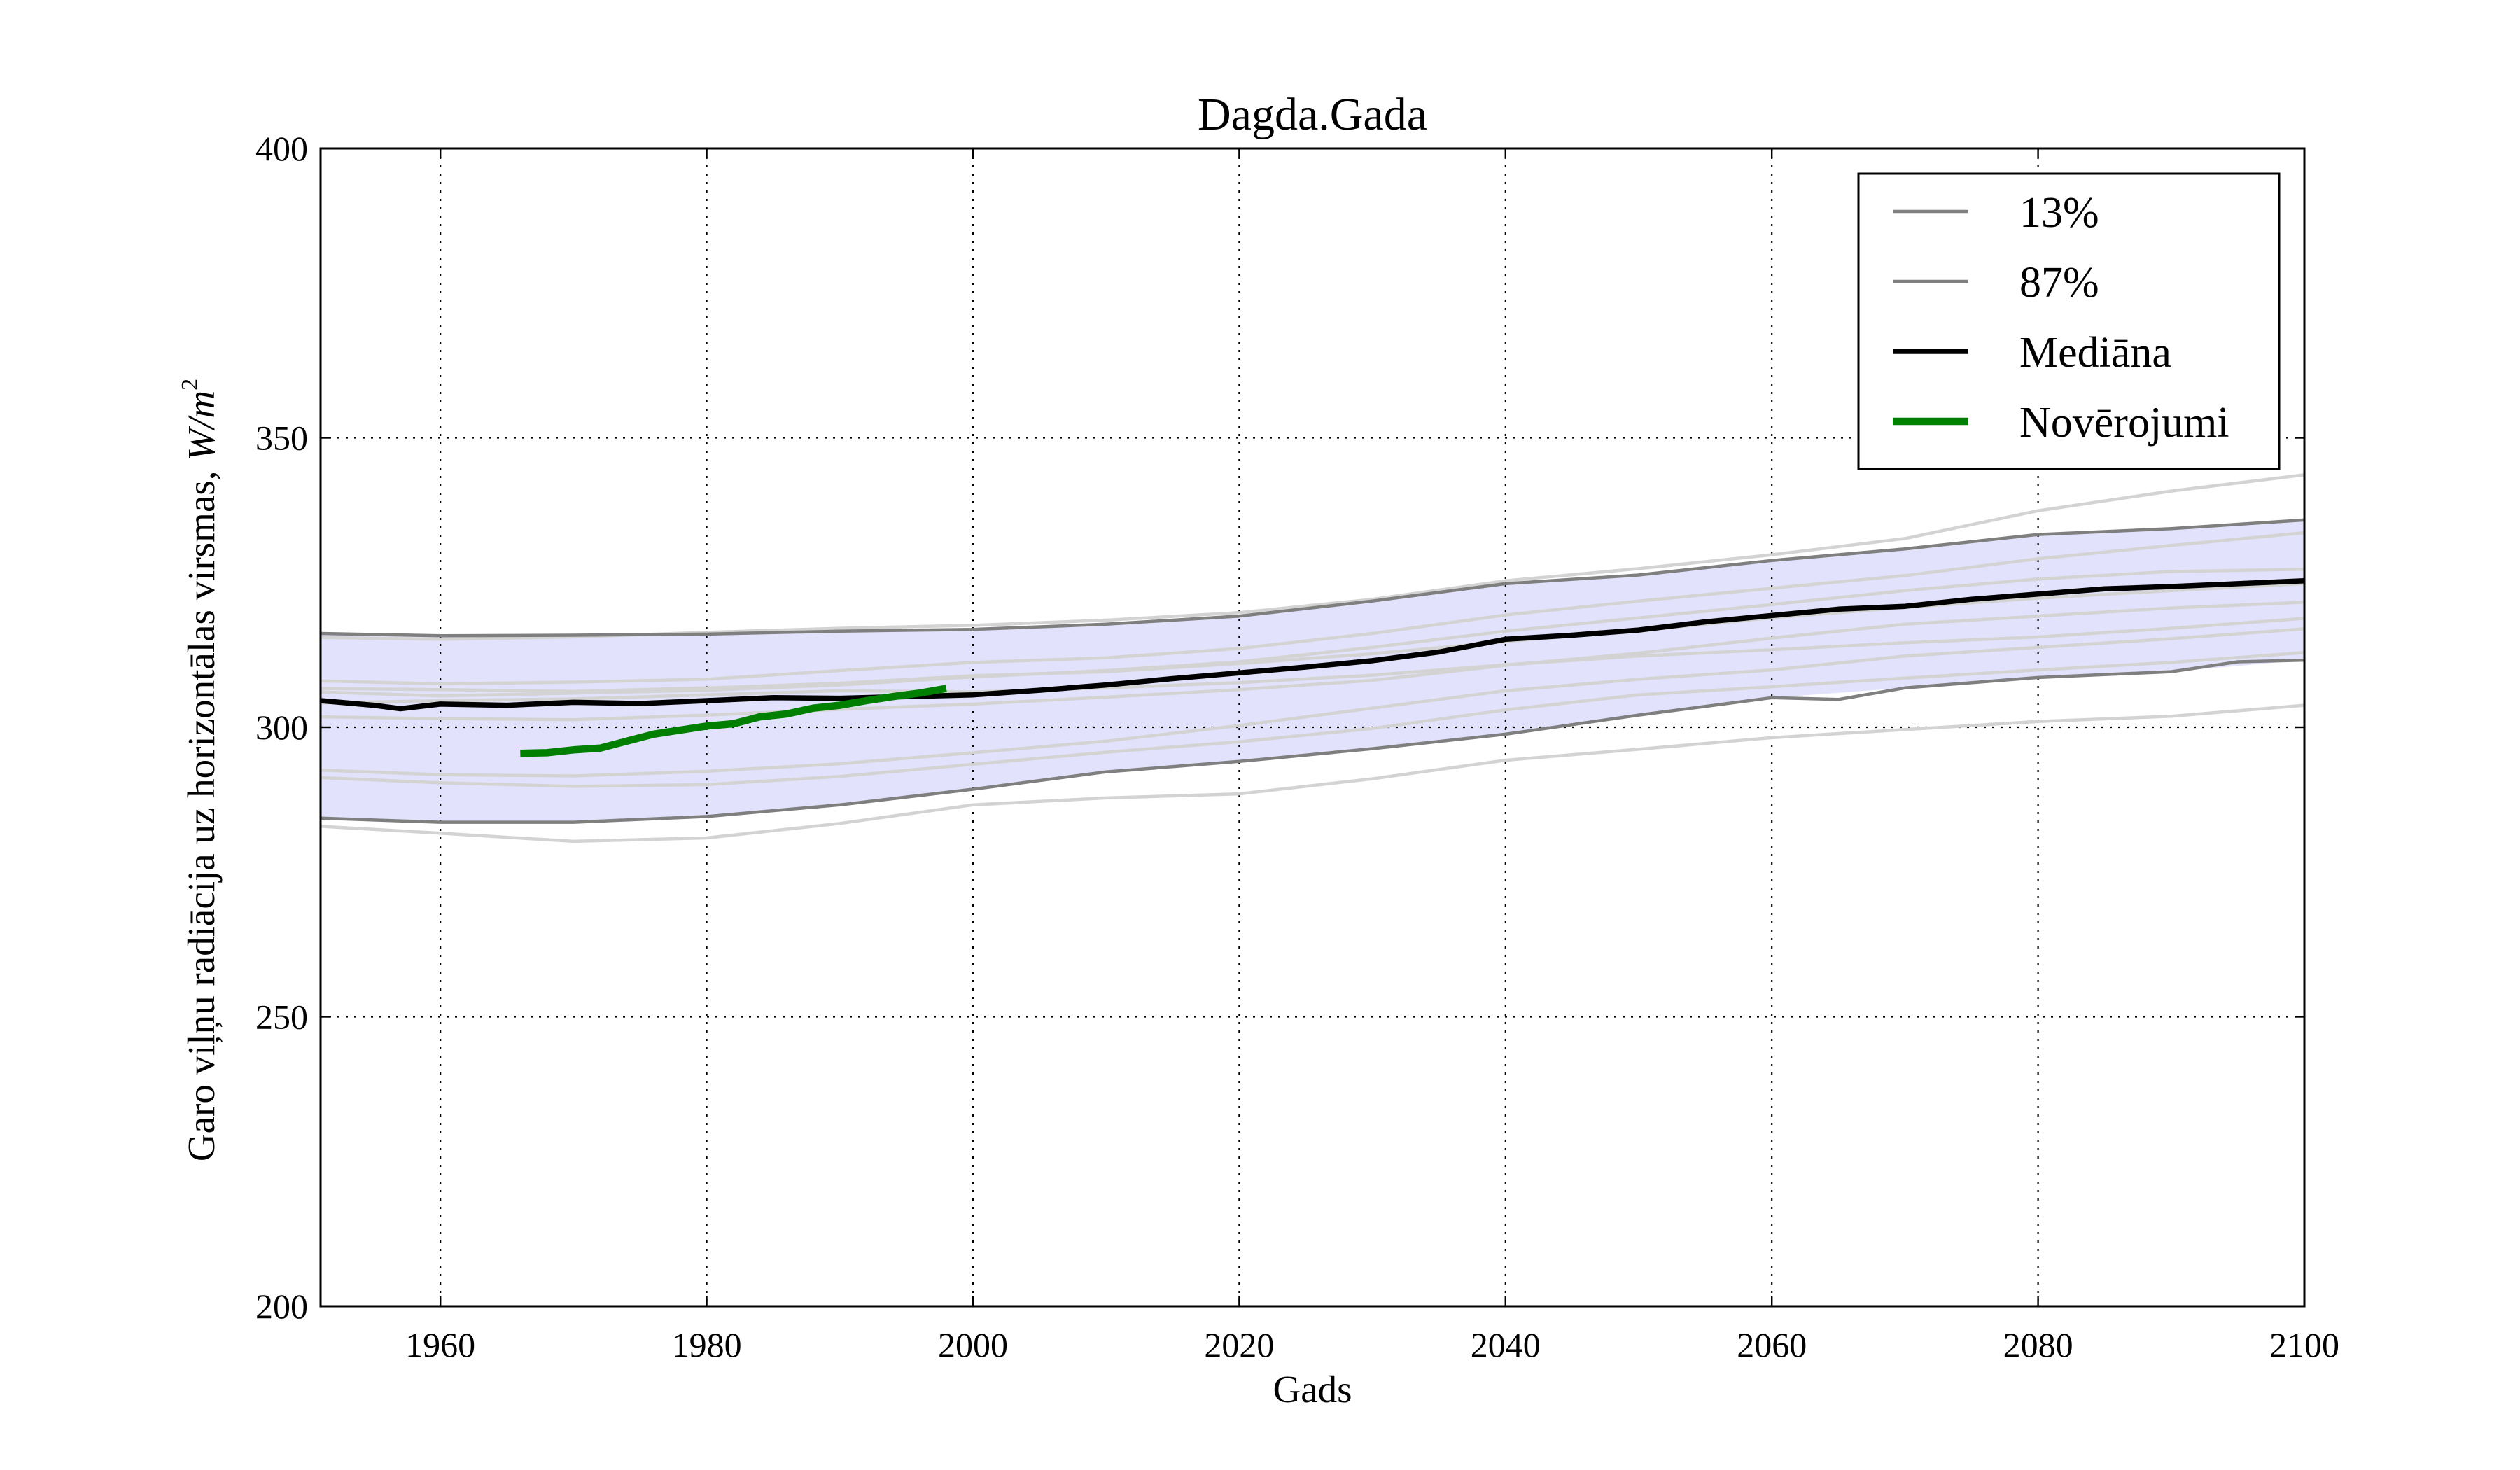 This screenshot has height=1470, width=2520. What do you see at coordinates (707, 1344) in the screenshot?
I see `x-tick-label: 1980` at bounding box center [707, 1344].